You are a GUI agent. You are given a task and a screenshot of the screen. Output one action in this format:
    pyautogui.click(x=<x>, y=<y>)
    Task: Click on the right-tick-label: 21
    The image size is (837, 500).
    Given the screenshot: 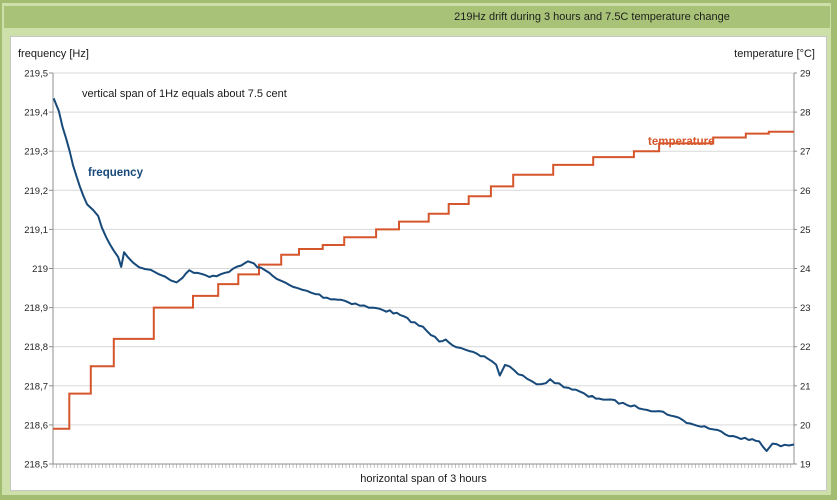 What is the action you would take?
    pyautogui.click(x=805, y=386)
    